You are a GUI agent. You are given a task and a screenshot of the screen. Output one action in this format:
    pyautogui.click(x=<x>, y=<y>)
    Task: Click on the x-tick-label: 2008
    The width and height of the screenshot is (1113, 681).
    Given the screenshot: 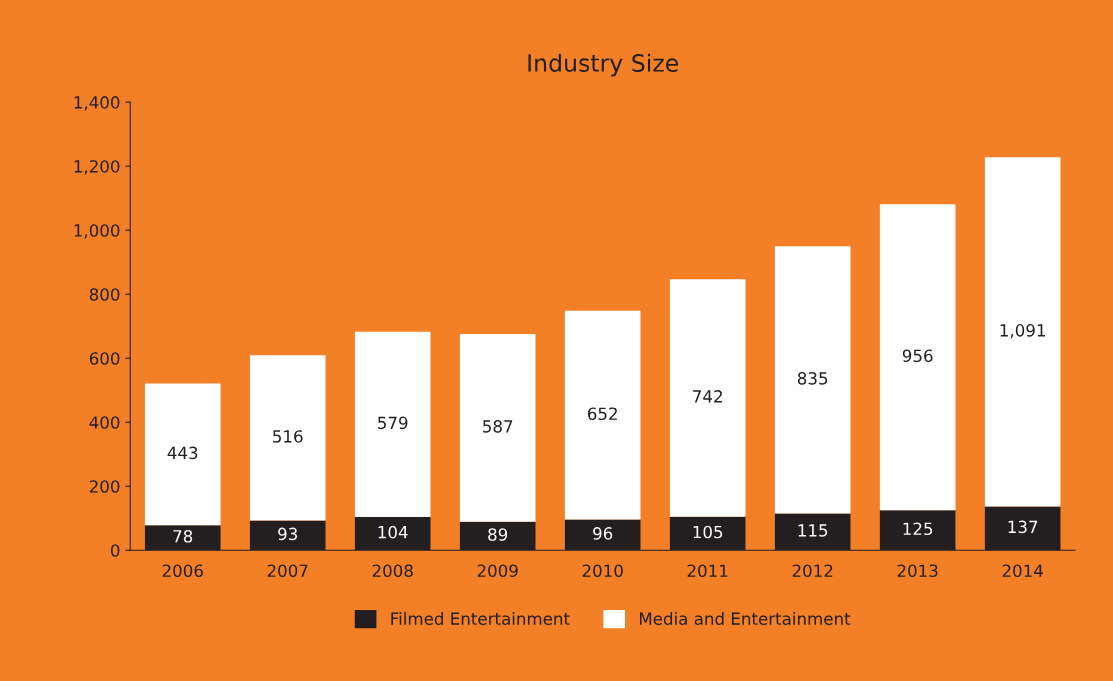 What is the action you would take?
    pyautogui.click(x=392, y=571)
    